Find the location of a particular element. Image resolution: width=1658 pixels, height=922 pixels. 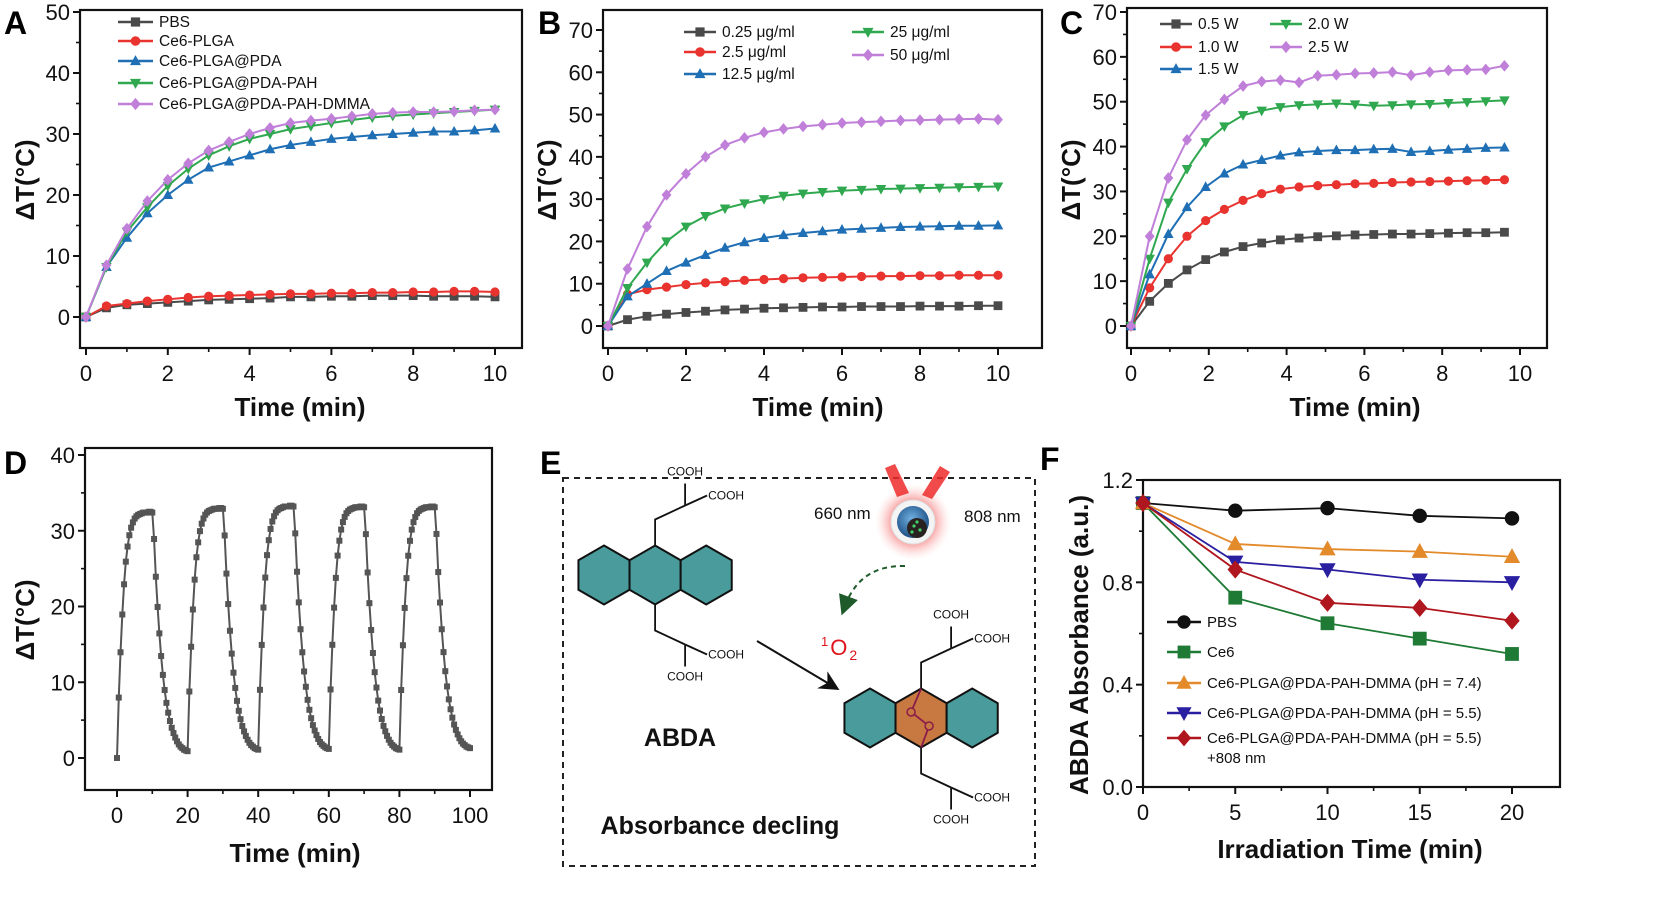

dashed-frame is located at coordinates (799, 672).